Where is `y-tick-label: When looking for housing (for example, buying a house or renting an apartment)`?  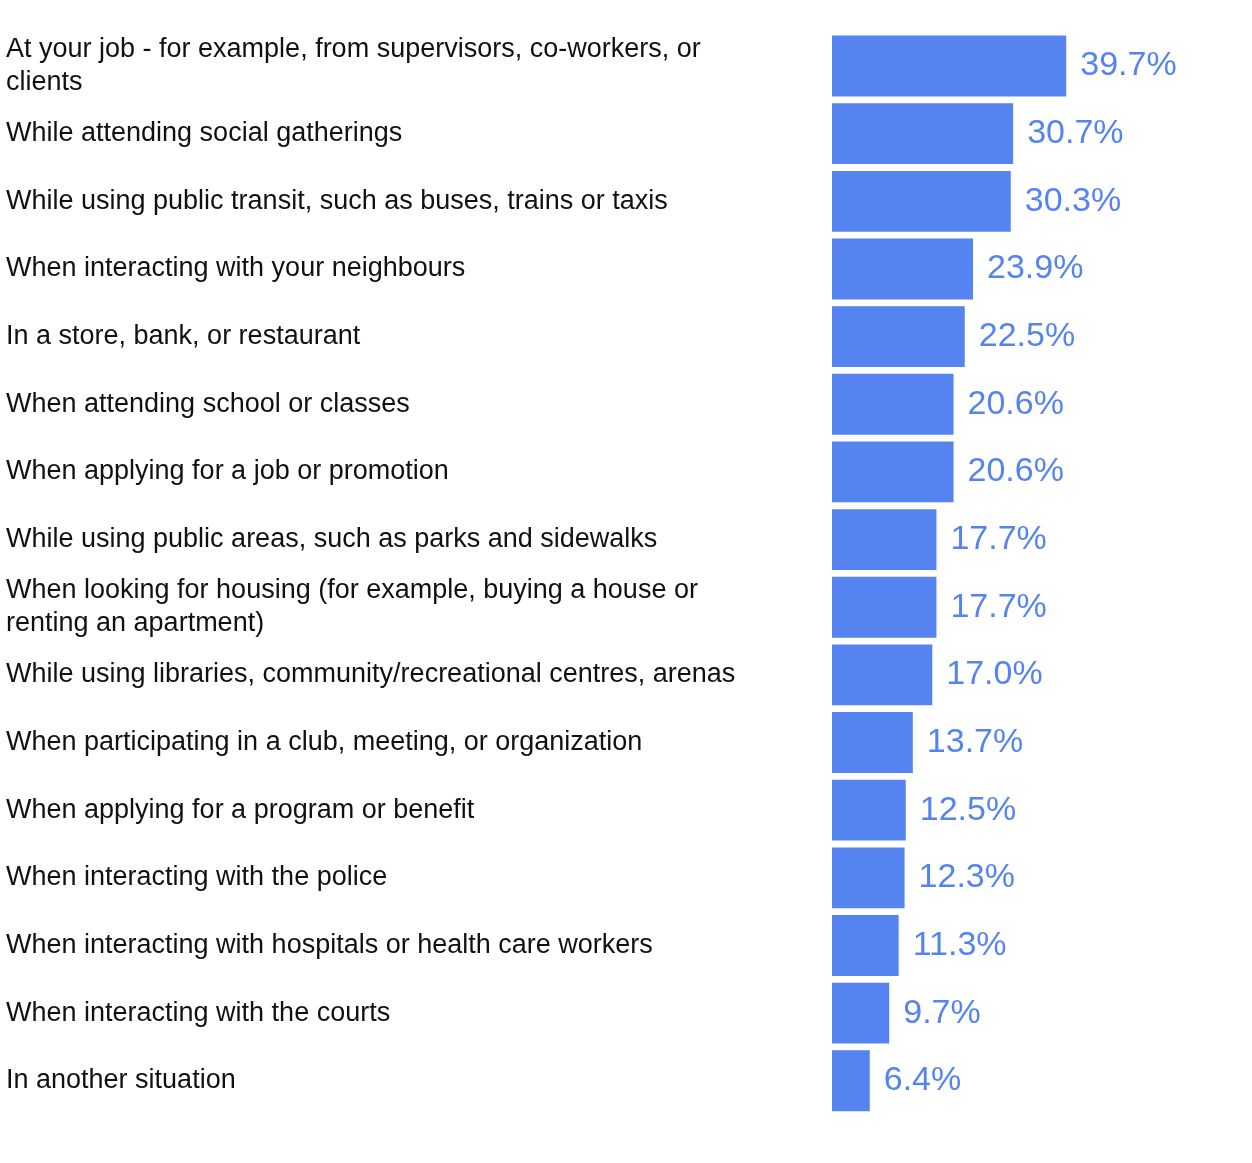 y-tick-label: When looking for housing (for example, buying a house or renting an apartment) is located at coordinates (352, 605).